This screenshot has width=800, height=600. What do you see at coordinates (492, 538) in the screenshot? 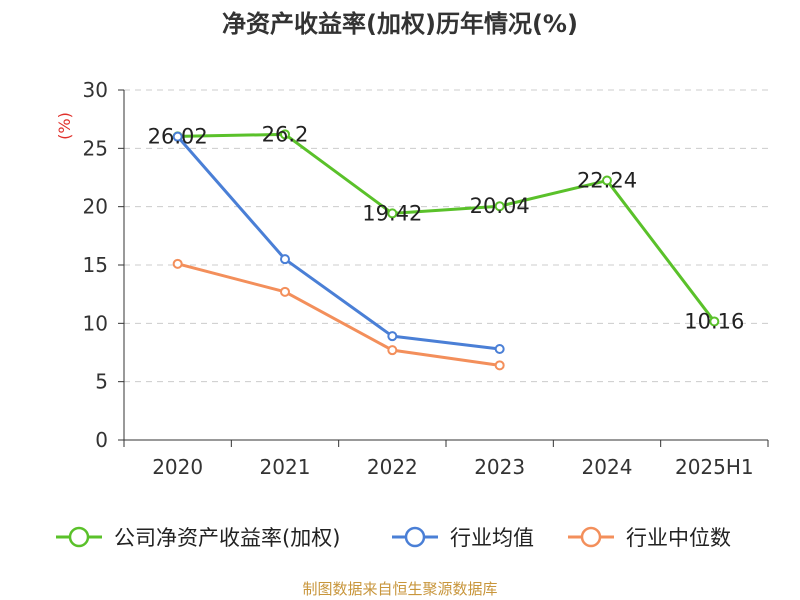
I see `legend-label: 行业均值` at bounding box center [492, 538].